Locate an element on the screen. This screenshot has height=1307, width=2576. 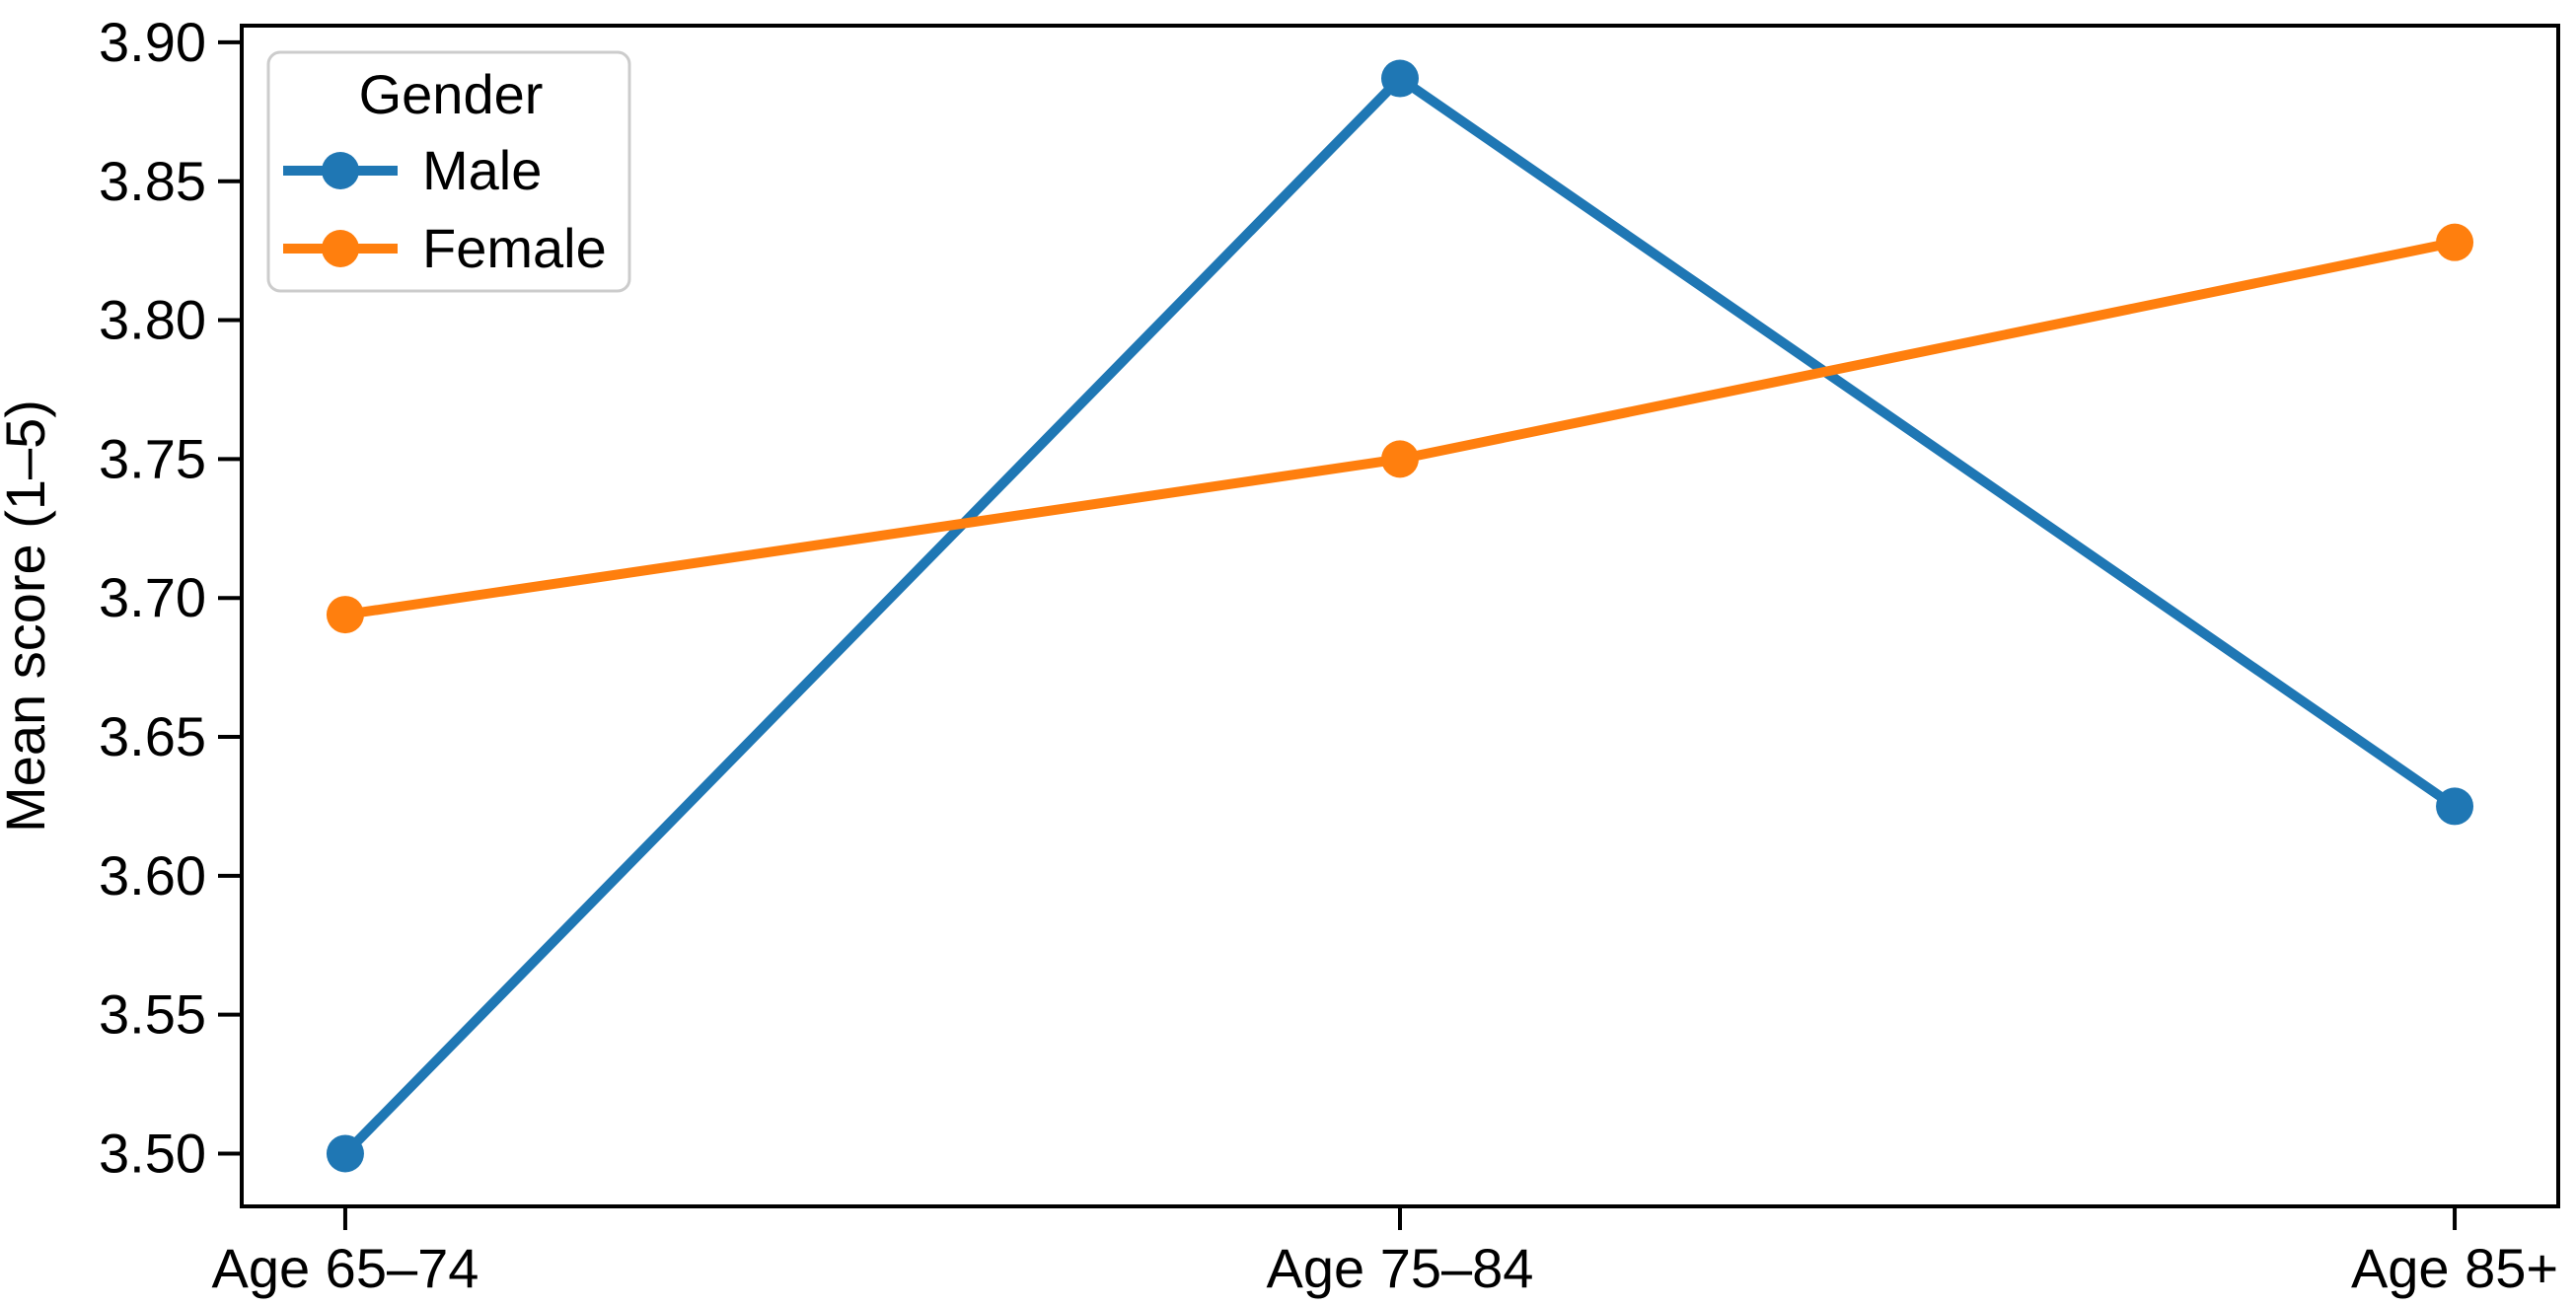
y-tick-label: 3.80 is located at coordinates (152, 320).